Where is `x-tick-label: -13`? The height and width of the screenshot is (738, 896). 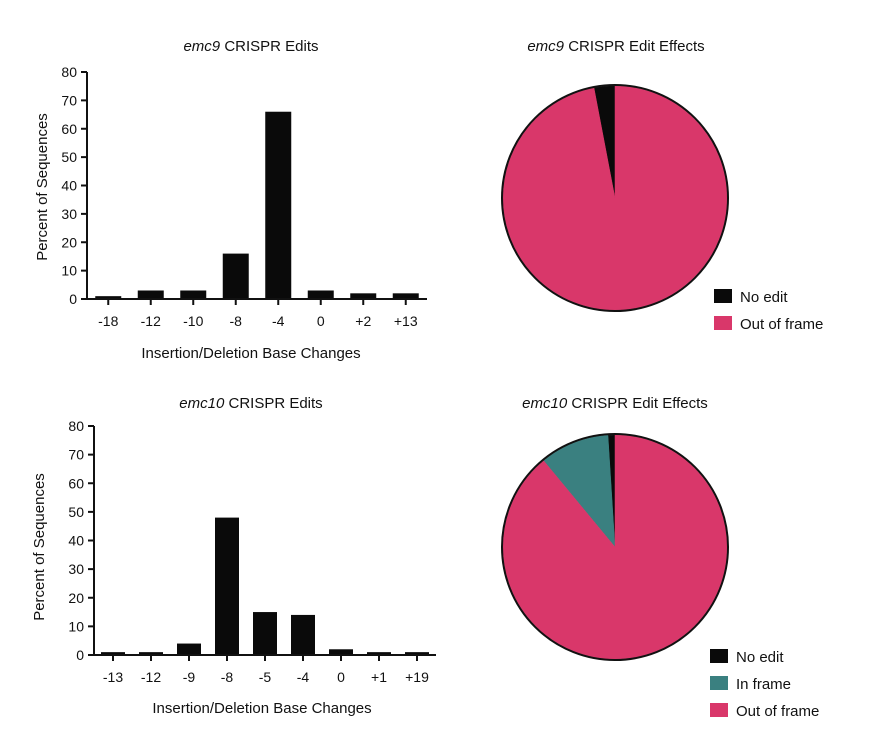 x-tick-label: -13 is located at coordinates (113, 677).